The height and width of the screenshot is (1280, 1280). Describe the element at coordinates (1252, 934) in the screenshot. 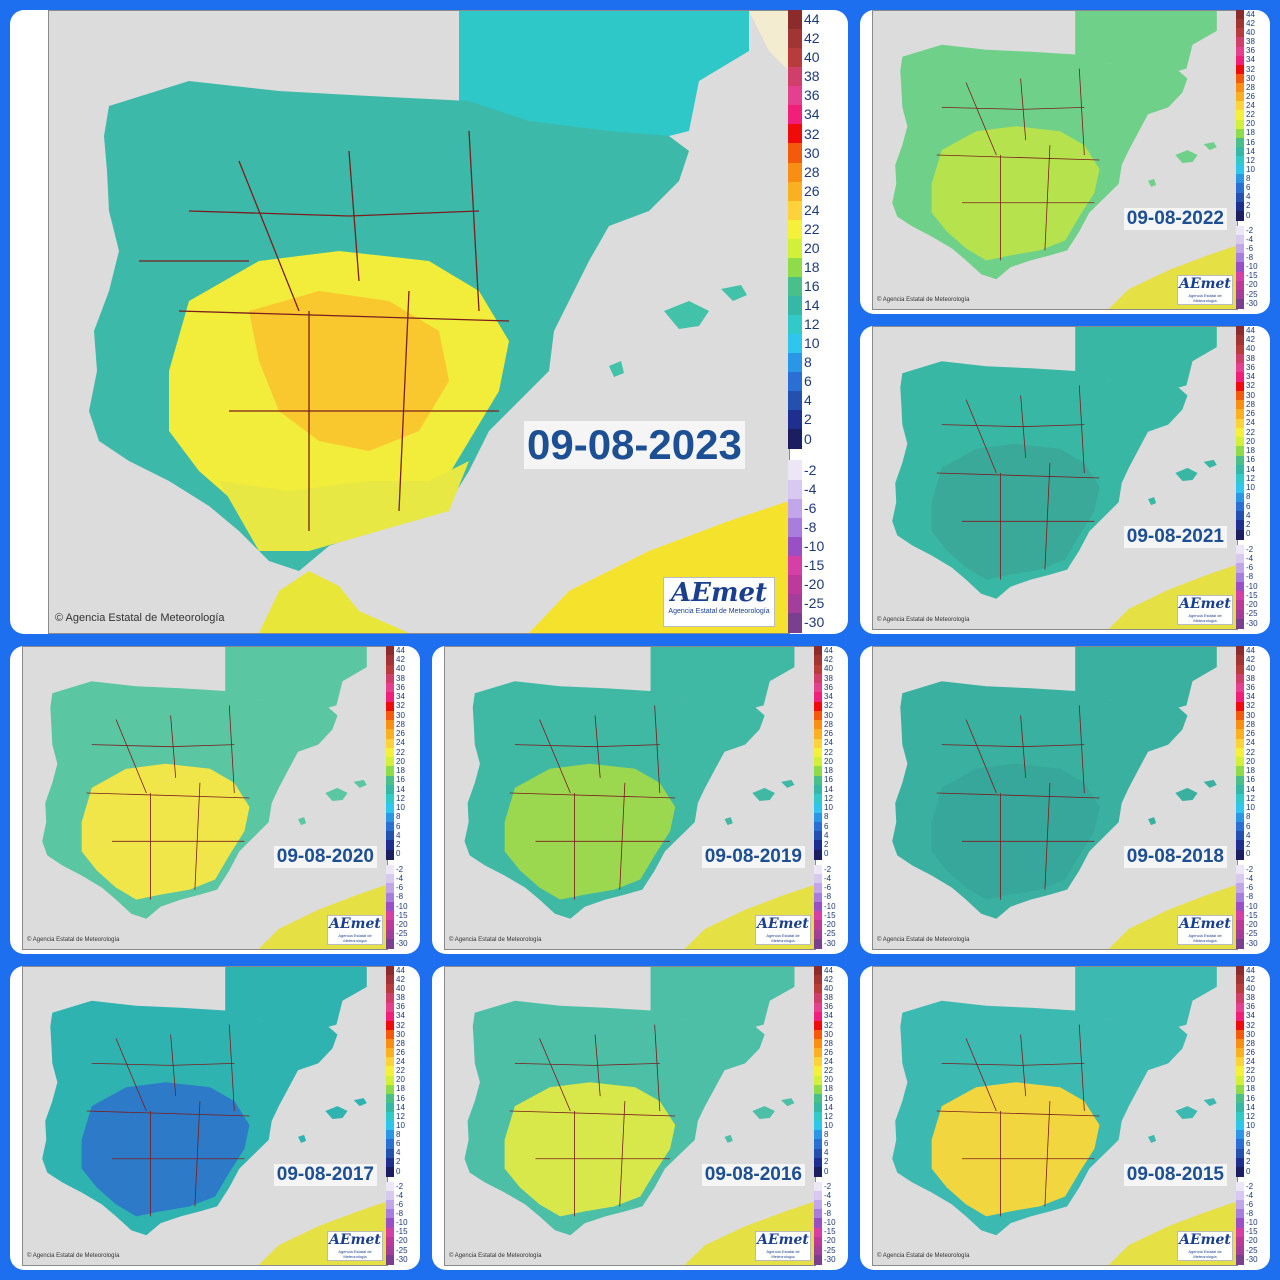

I see `legend-tick-label: -25` at that location.